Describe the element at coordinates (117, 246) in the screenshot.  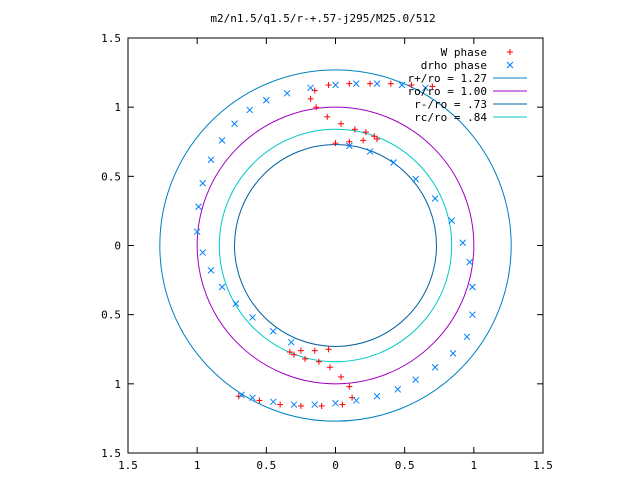
I see `y-tick-label-3: 0` at that location.